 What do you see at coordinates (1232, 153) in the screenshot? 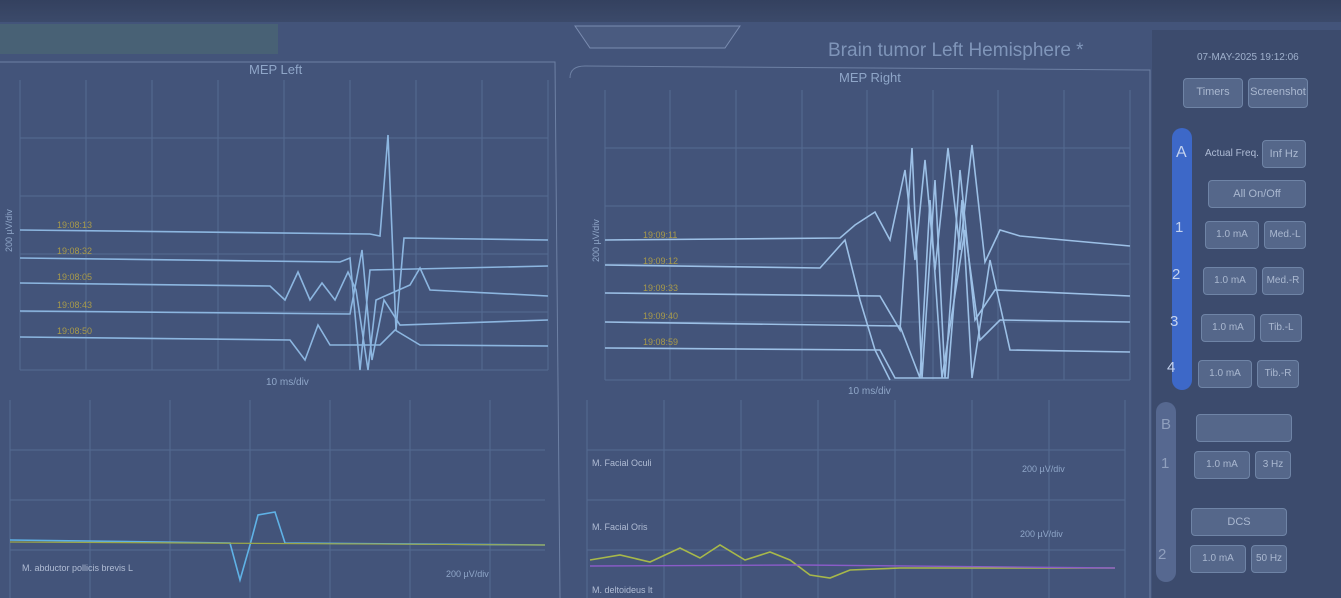
I see `freq-label: Actual Freq.` at bounding box center [1232, 153].